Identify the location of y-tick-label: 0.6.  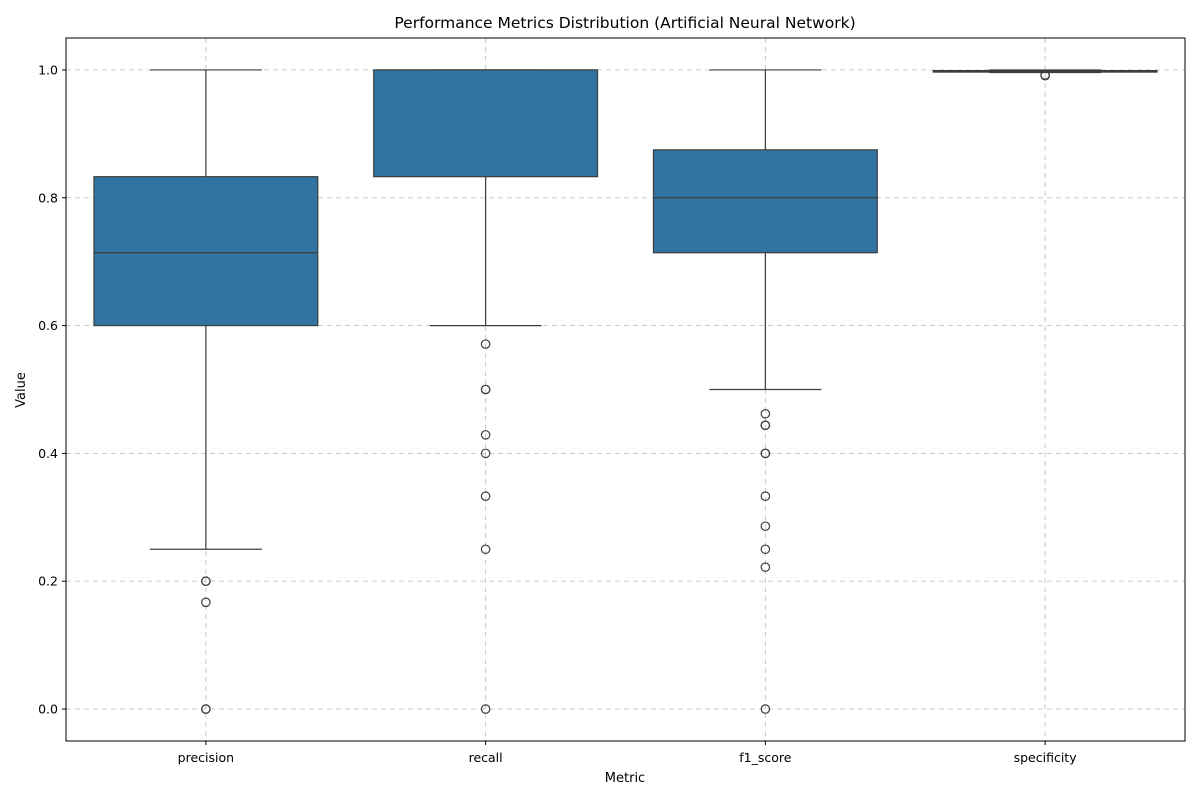
(48, 325).